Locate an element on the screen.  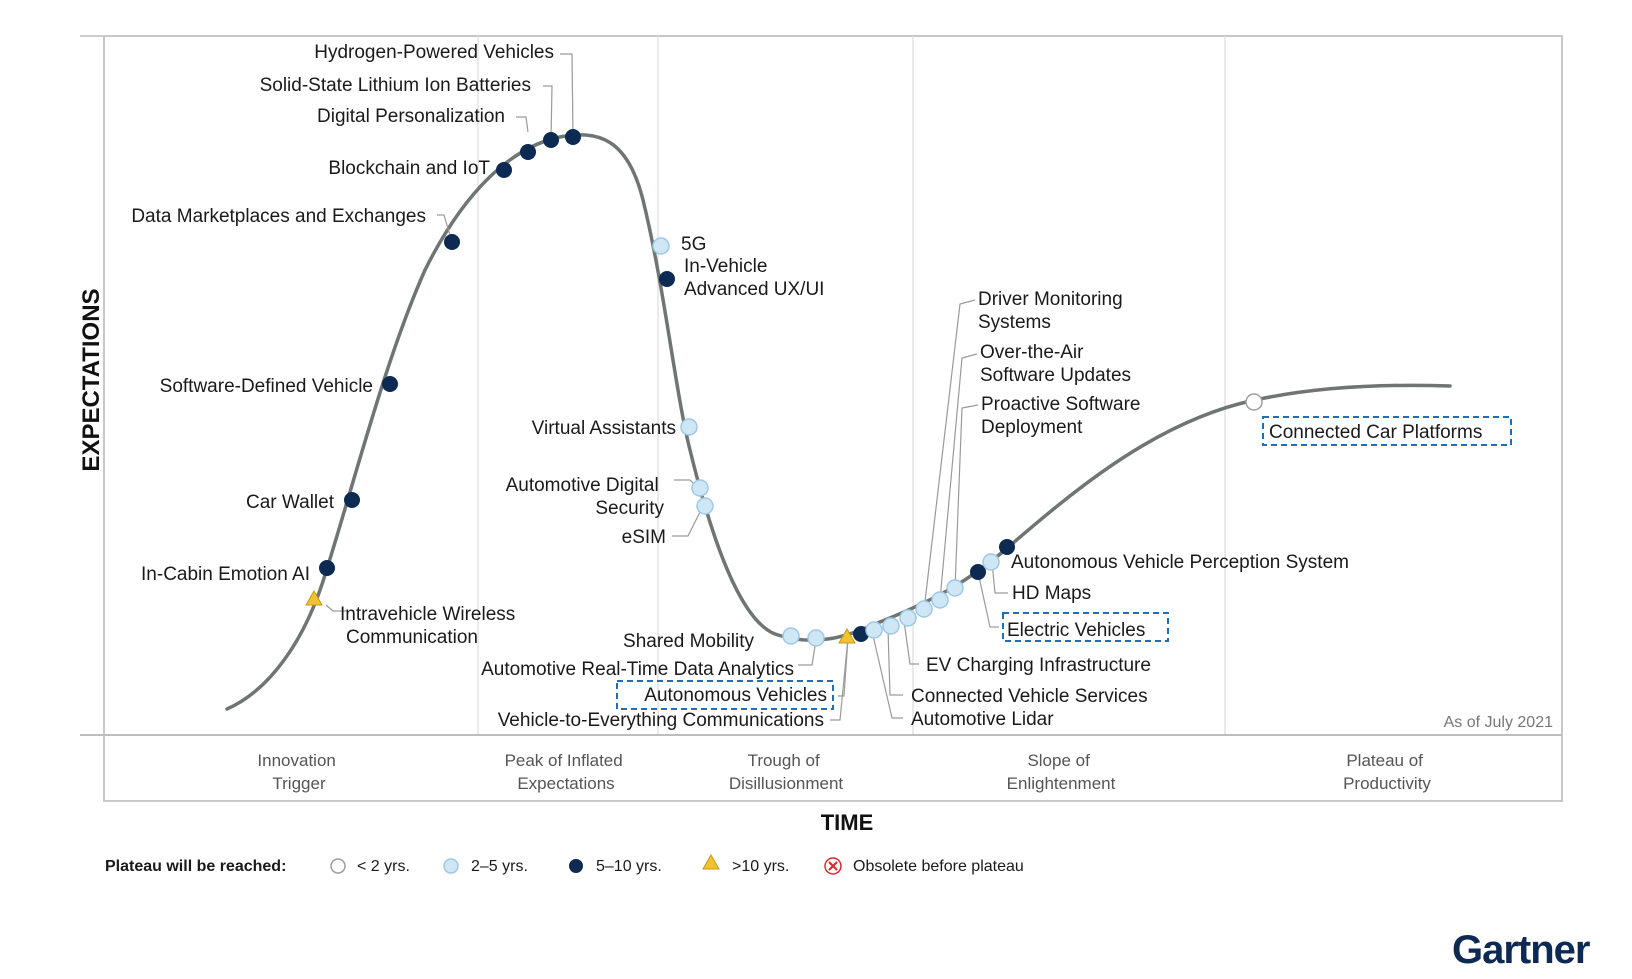
marker-driver-monitoring-systems is located at coordinates (924, 609).